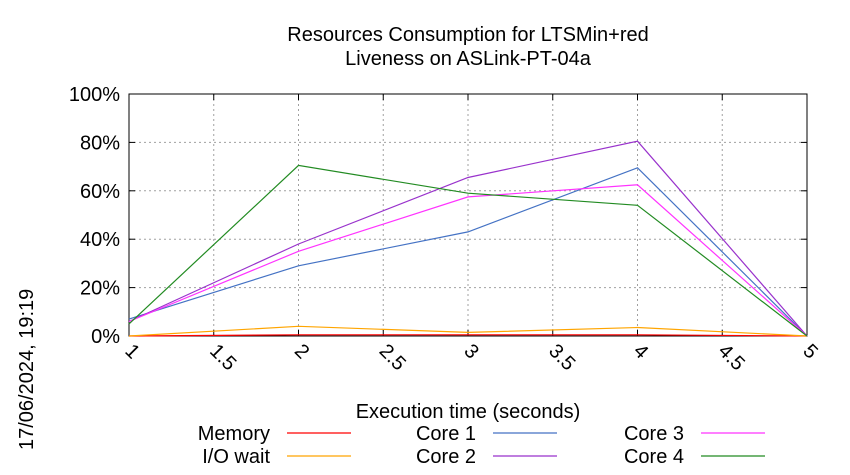 Image resolution: width=850 pixels, height=475 pixels. Describe the element at coordinates (468, 59) in the screenshot. I see `chart-subtitle: Liveness on ASLink-PT-04a` at that location.